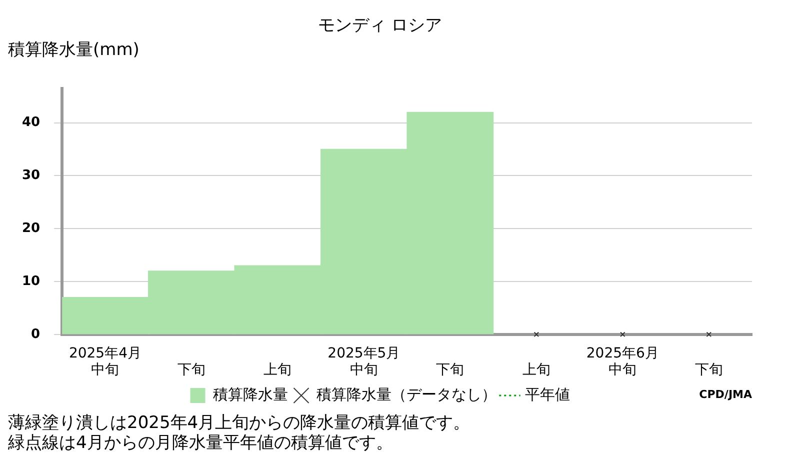  What do you see at coordinates (201, 443) in the screenshot?
I see `text: 緑点線は4月からの月降水量平年値の積算値です。` at bounding box center [201, 443].